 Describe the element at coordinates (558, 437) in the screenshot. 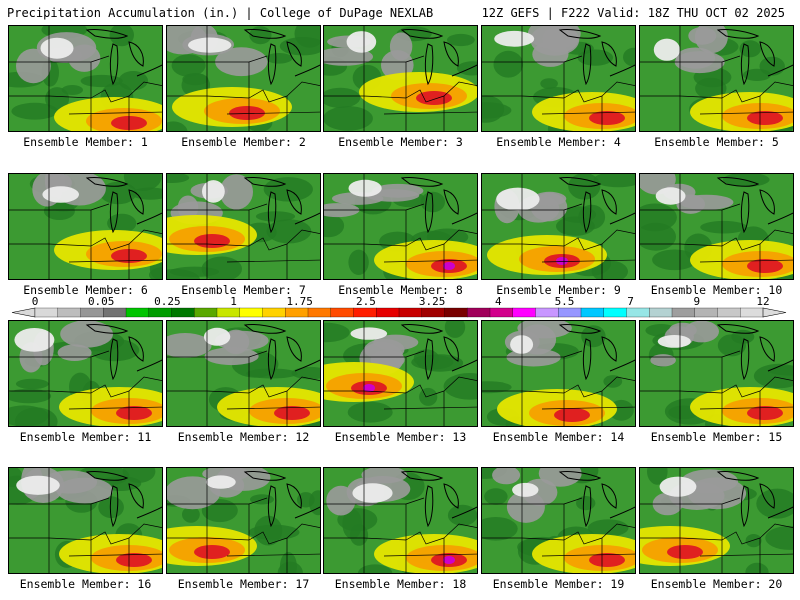

I see `panel-label-14: Ensemble Member: 14` at that location.